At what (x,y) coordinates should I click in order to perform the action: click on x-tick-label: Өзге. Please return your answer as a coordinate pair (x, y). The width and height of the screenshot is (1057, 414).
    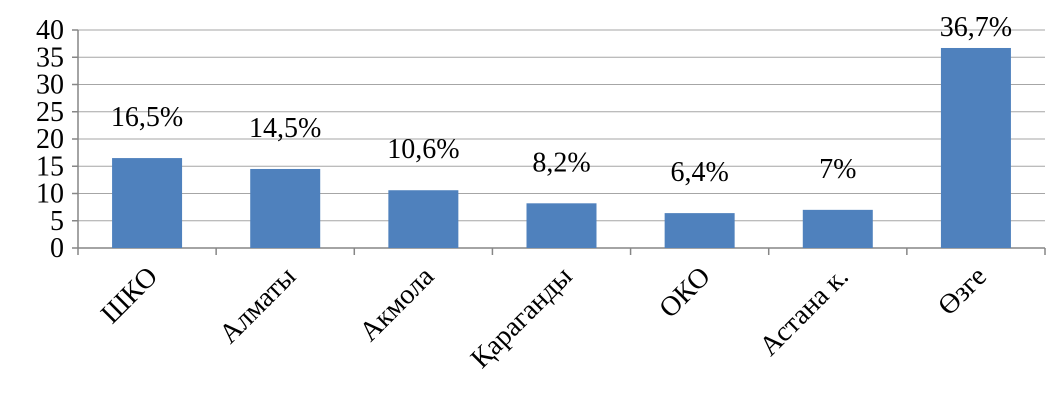
    Looking at the image, I should click on (962, 291).